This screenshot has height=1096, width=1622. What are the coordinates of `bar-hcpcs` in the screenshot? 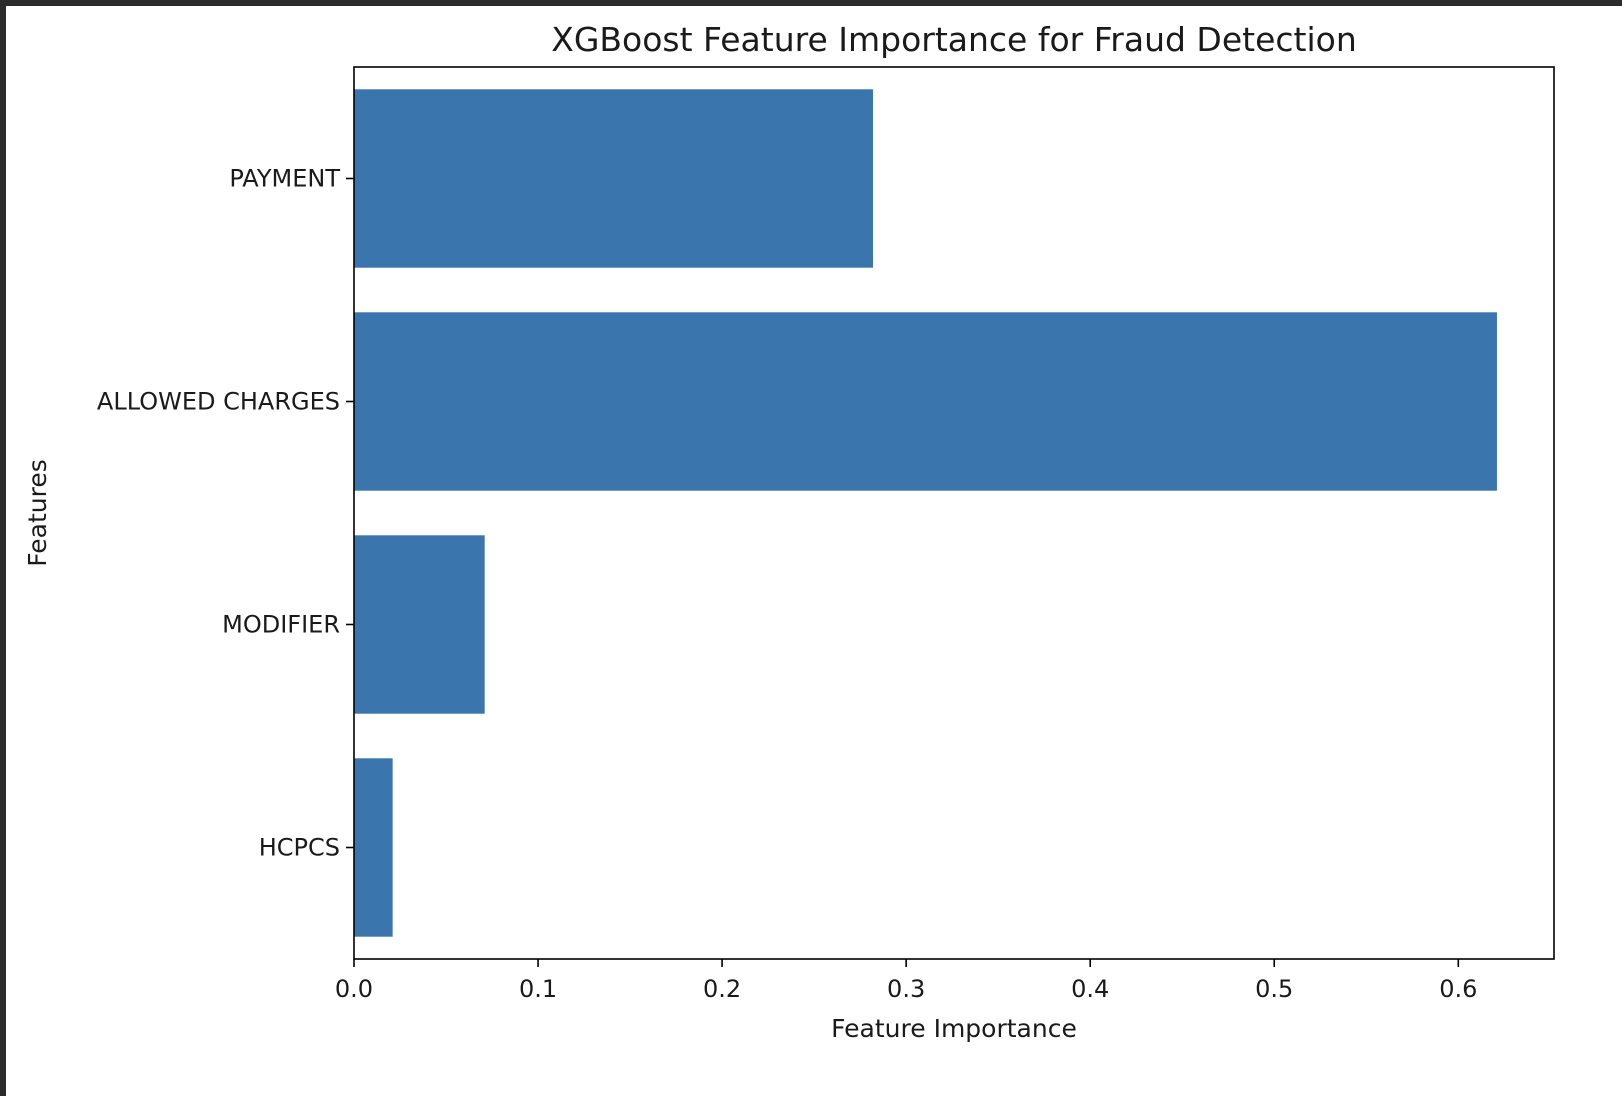 It's located at (373, 847).